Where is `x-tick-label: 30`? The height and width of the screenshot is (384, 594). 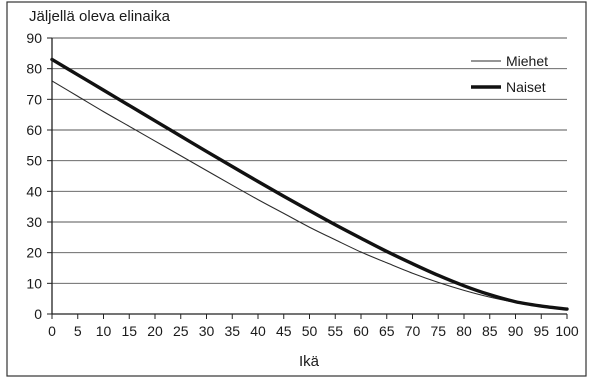
x-tick-label: 30 is located at coordinates (207, 331).